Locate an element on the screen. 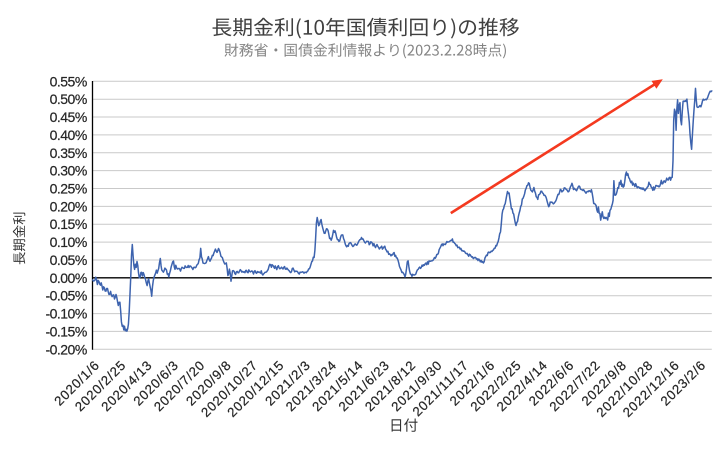  svg-text: 0.10% is located at coordinates (68, 242).